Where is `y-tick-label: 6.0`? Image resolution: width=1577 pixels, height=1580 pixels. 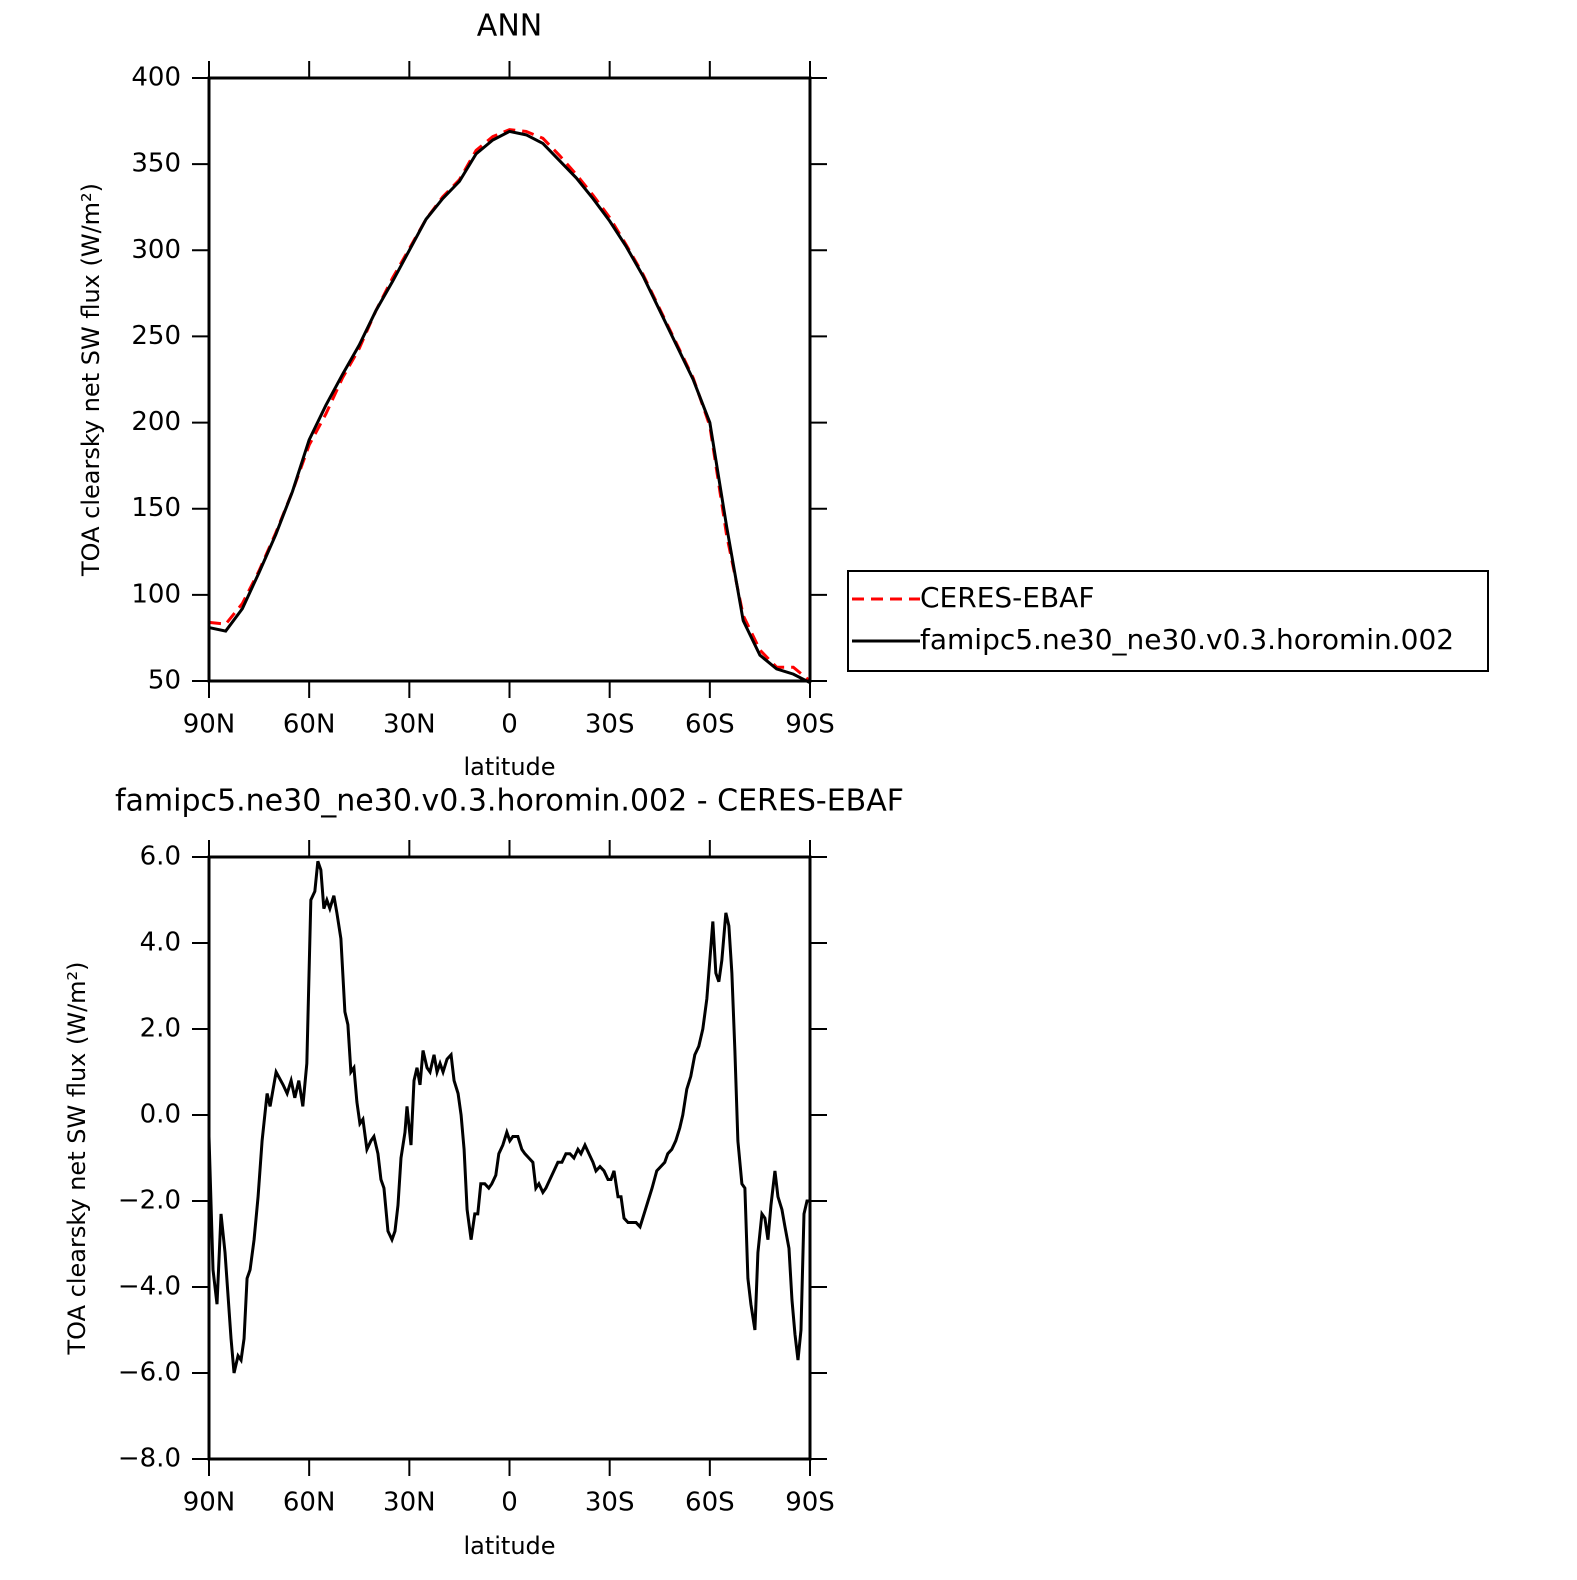 y-tick-label: 6.0 is located at coordinates (160, 857).